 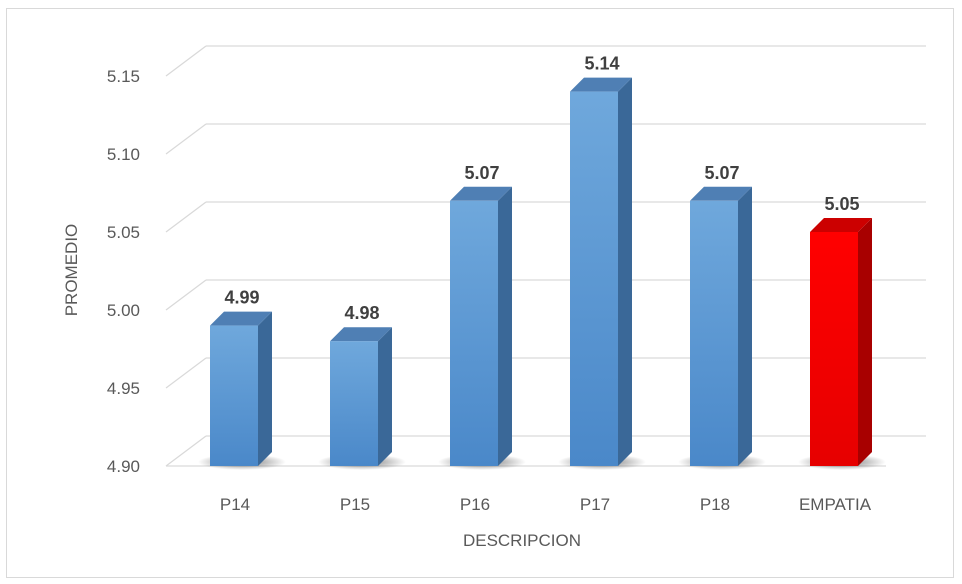 I want to click on x-axis-ticks: P14 P15 P16 P17 P18 EMPATIA, so click(x=546, y=504).